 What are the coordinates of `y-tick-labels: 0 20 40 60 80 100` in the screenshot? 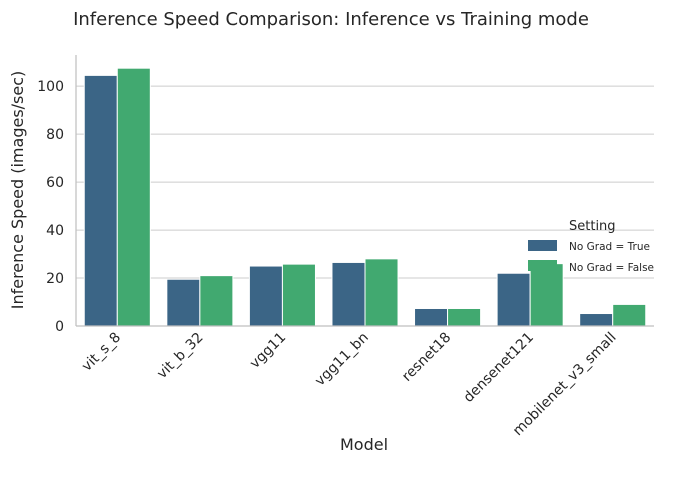 It's located at (50, 207).